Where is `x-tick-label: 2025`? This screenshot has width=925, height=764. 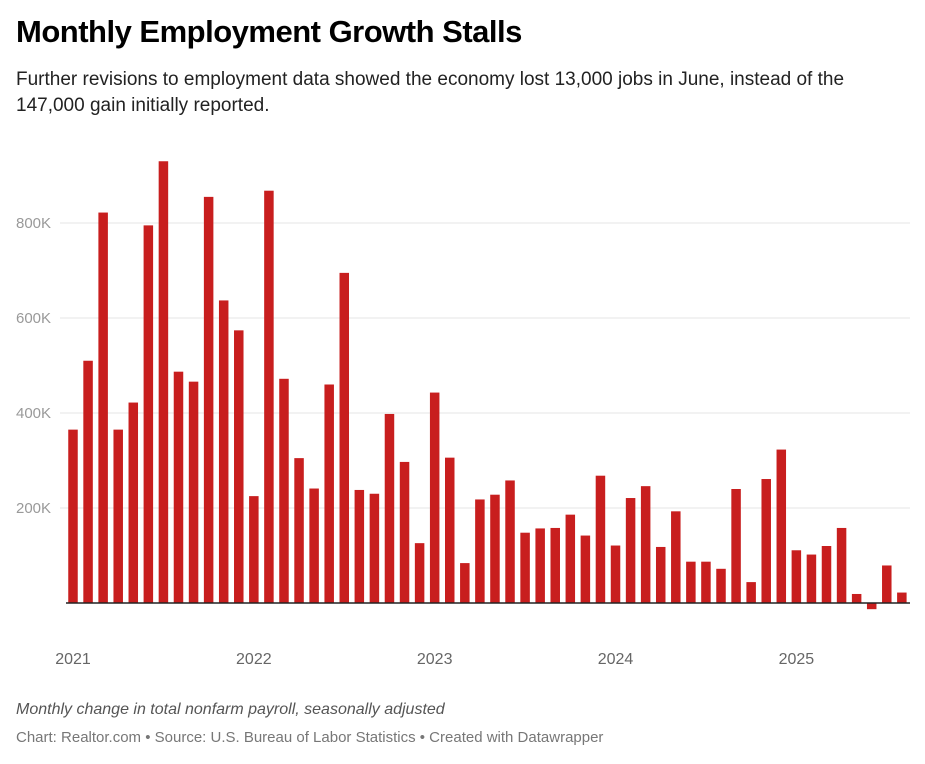
x-tick-label: 2025 is located at coordinates (797, 659).